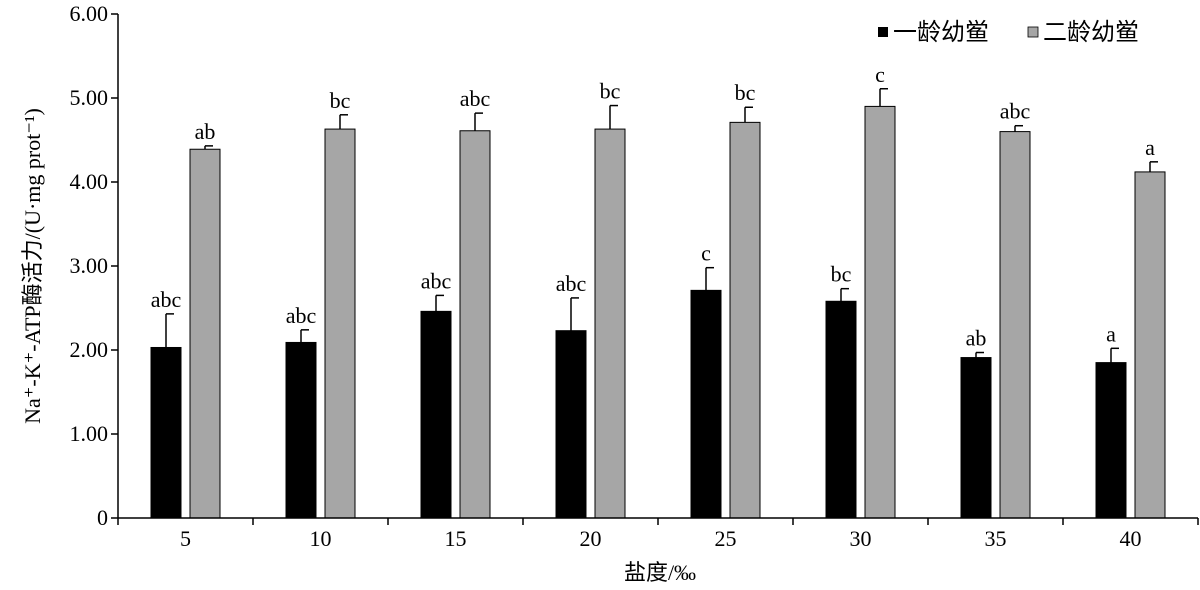  I want to click on x-tick-label: 15, so click(456, 538).